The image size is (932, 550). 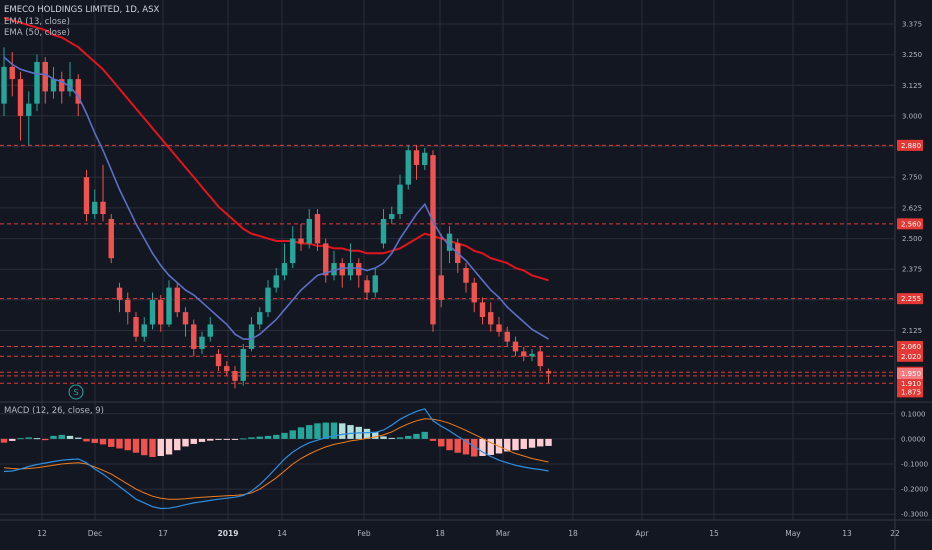 I want to click on time-tick-label: 17, so click(x=163, y=533).